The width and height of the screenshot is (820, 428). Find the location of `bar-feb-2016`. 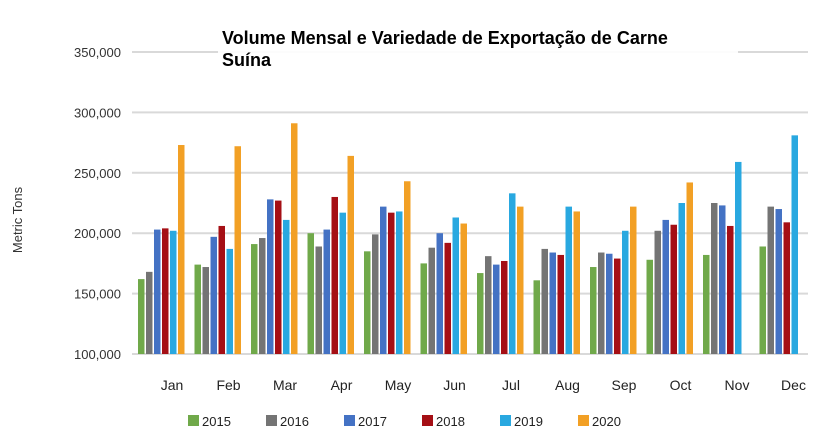

bar-feb-2016 is located at coordinates (205, 310).